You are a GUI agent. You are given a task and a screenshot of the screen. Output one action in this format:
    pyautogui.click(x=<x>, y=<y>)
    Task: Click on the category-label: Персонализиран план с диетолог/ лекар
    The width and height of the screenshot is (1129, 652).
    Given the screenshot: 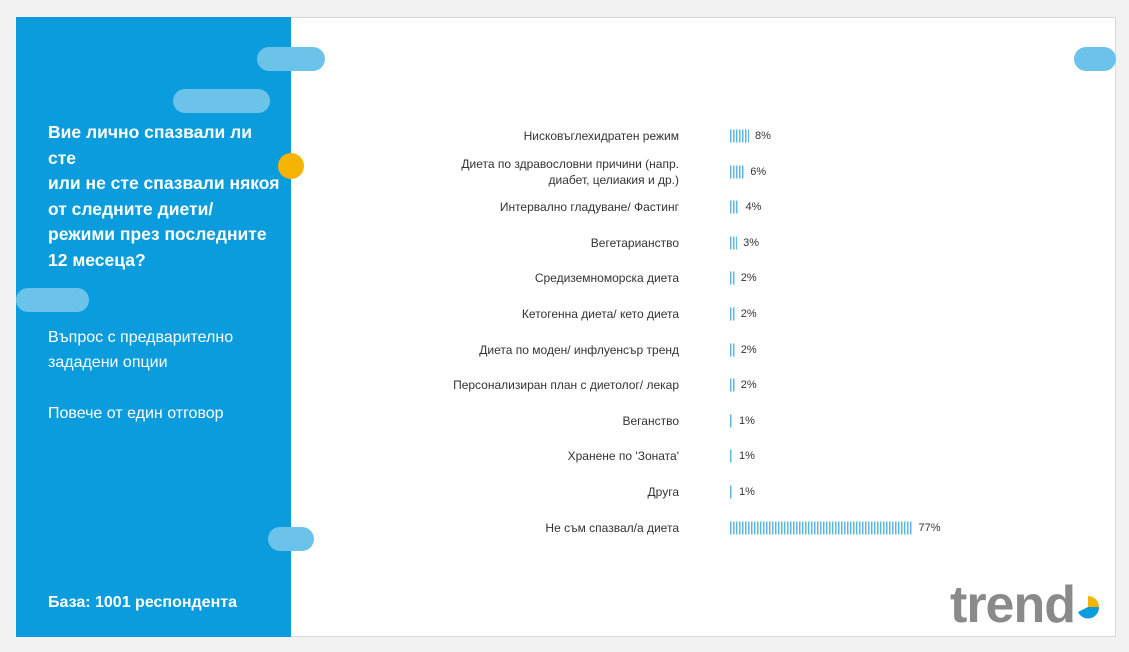 What is the action you would take?
    pyautogui.click(x=529, y=385)
    